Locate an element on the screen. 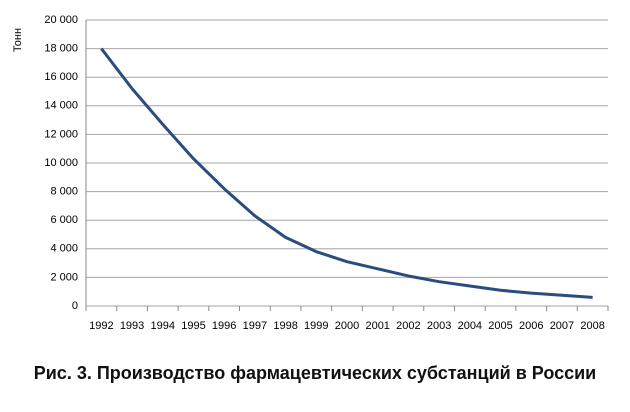 This screenshot has width=630, height=412. x-tick-label: 2005 is located at coordinates (500, 326).